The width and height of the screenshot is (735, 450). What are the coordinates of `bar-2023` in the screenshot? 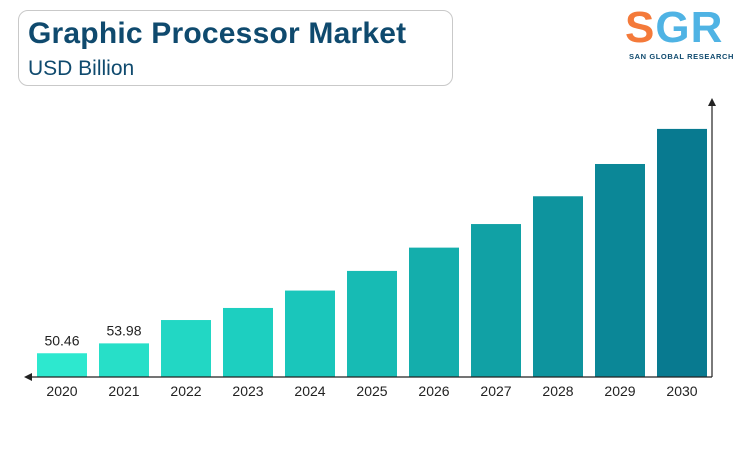 It's located at (248, 342).